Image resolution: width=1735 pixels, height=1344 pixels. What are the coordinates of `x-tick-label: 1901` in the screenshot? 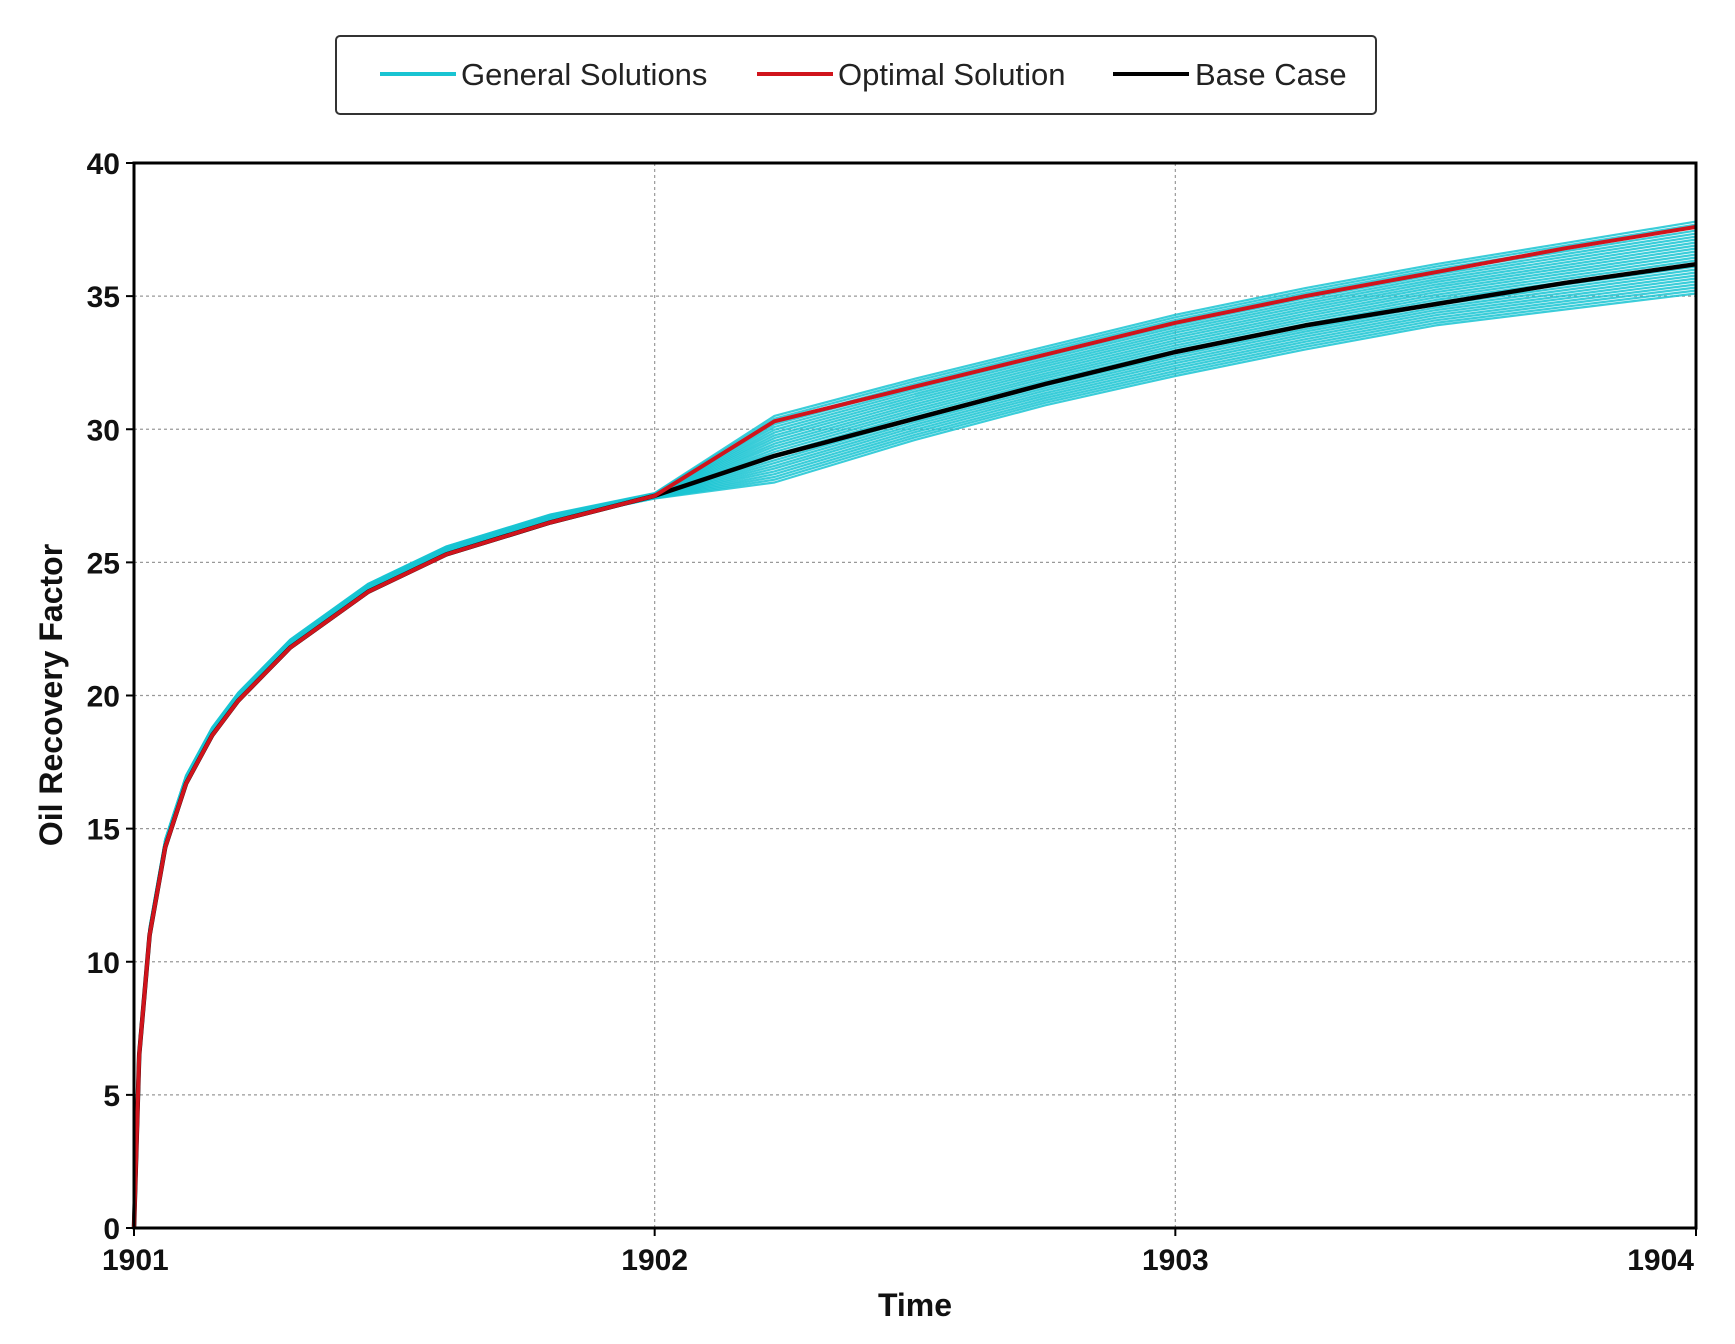 It's located at (135, 1260).